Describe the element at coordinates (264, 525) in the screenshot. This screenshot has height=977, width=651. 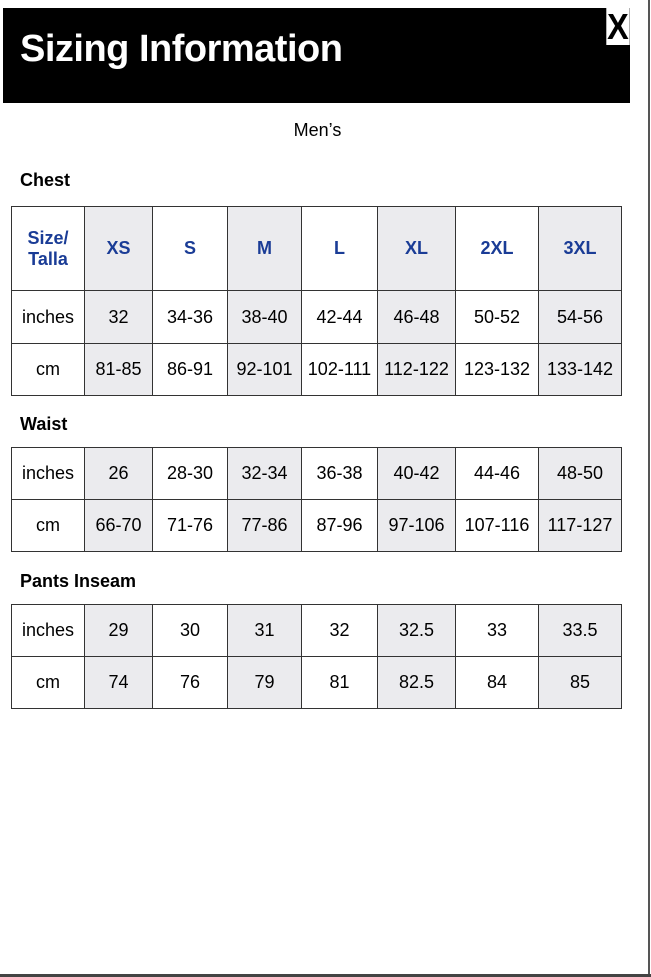
I see `table-cell: 77-86` at that location.